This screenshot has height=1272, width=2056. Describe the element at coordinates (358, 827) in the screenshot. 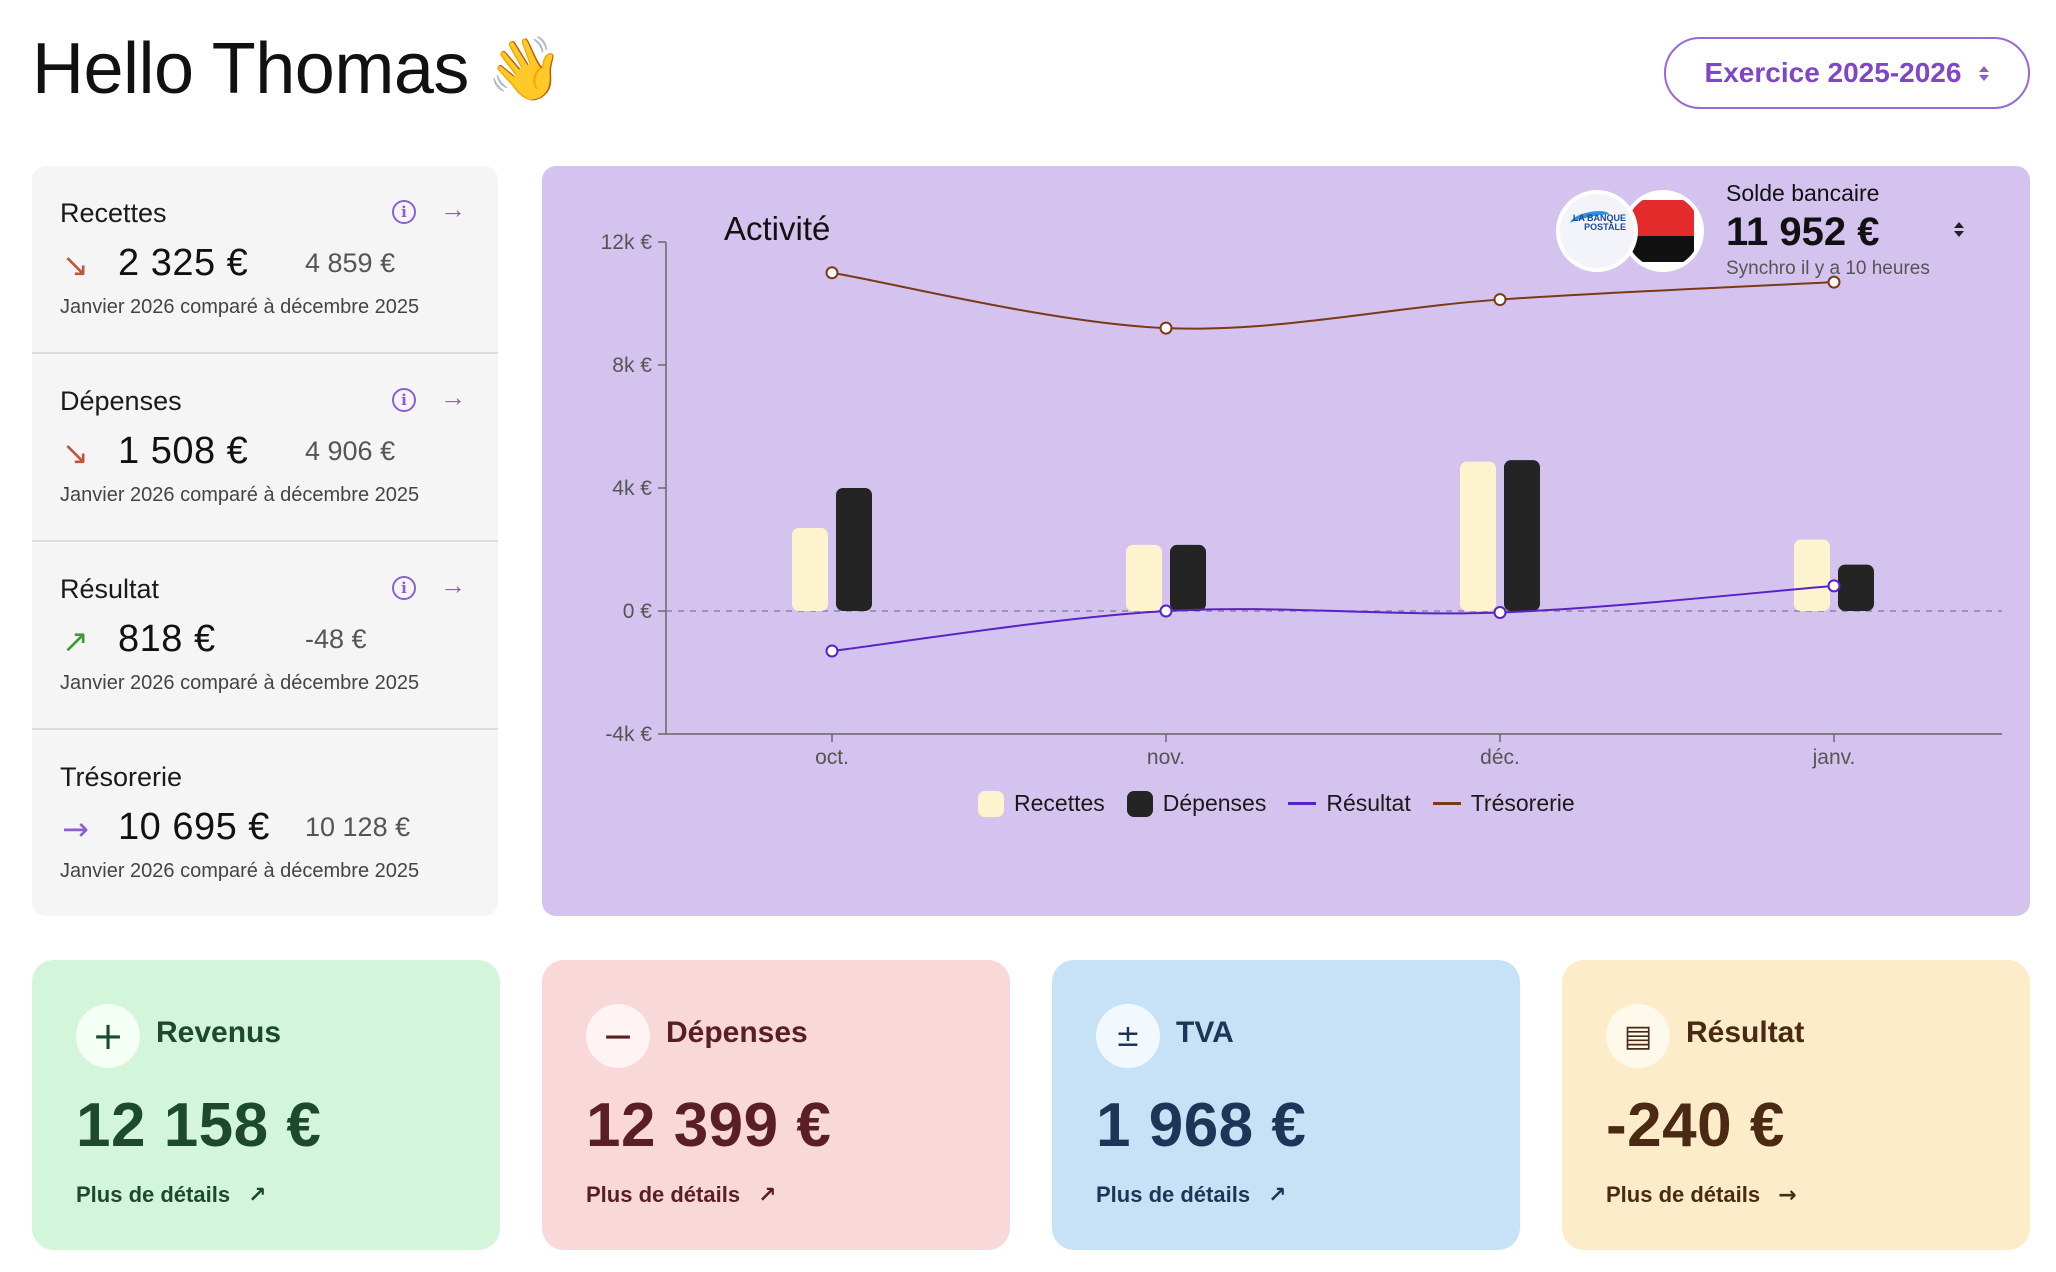

I see `kpi-previous: 10 128 €` at that location.